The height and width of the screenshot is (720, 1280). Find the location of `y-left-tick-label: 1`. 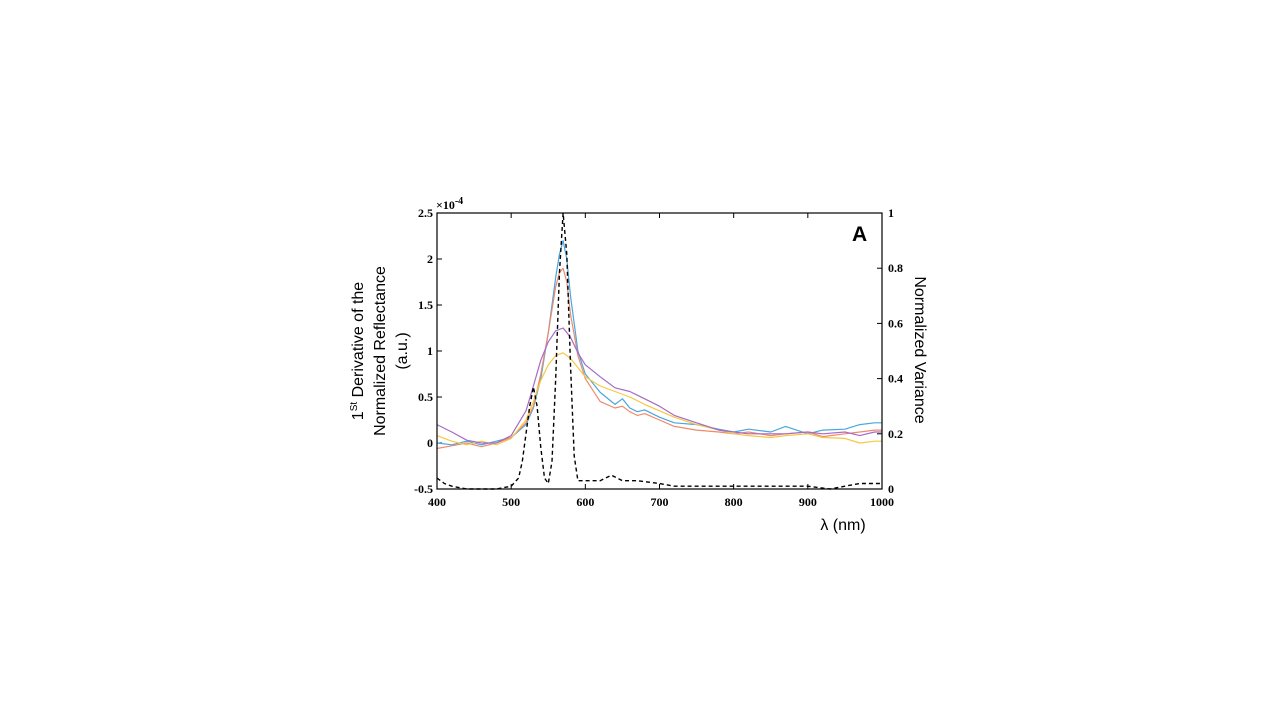

y-left-tick-label: 1 is located at coordinates (430, 351).